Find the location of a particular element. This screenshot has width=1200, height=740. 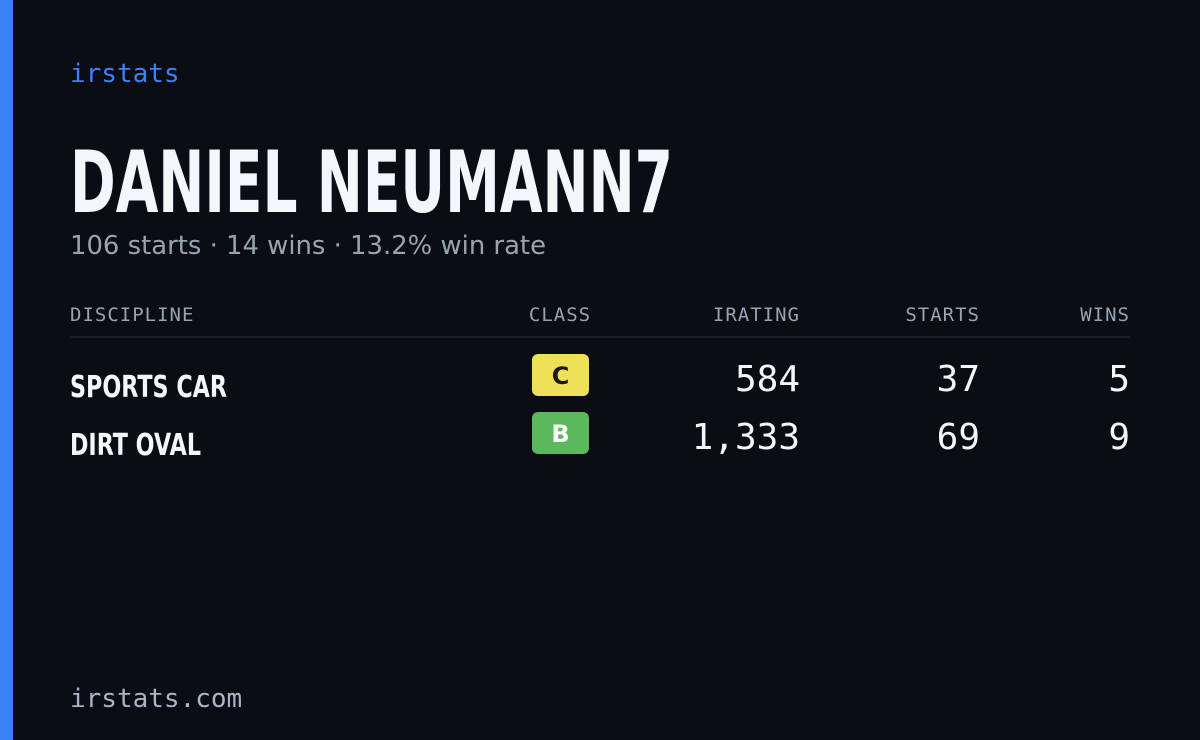

starts: 37 is located at coordinates (958, 379).